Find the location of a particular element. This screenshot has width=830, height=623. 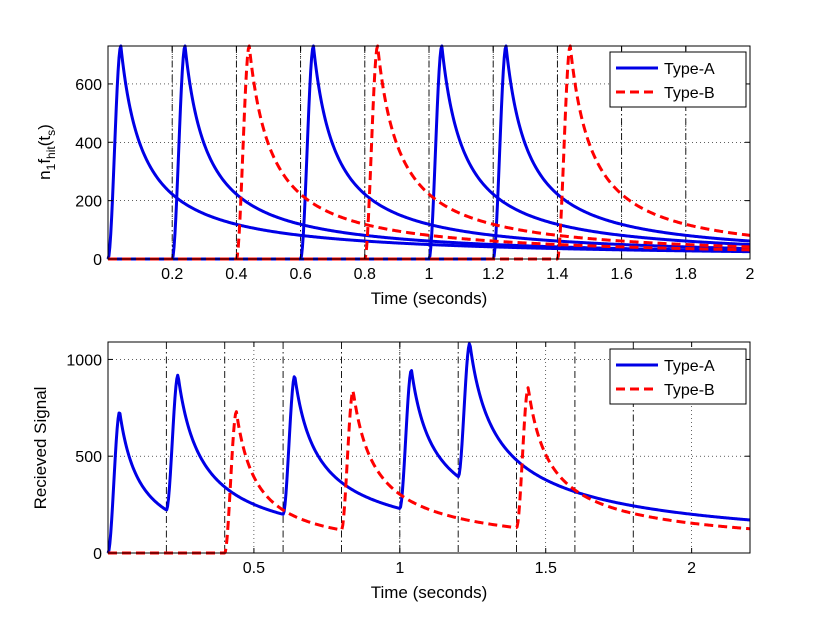

bottom-xlabel: Time (seconds) is located at coordinates (429, 592).